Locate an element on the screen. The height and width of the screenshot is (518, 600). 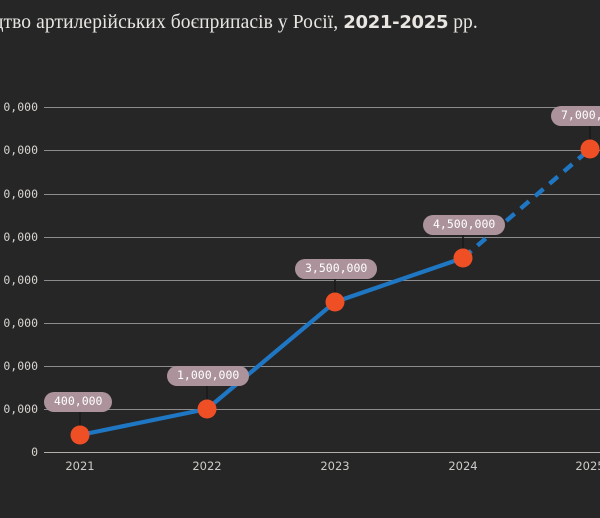
y-tick-label-0: 0 is located at coordinates (34, 452).